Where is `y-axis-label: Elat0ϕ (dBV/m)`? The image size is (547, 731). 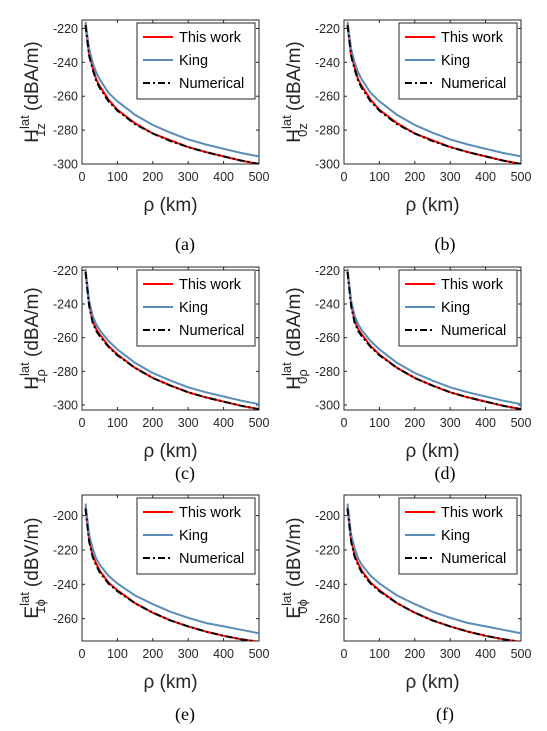 y-axis-label: Elat0ϕ (dBV/m) is located at coordinates (294, 567).